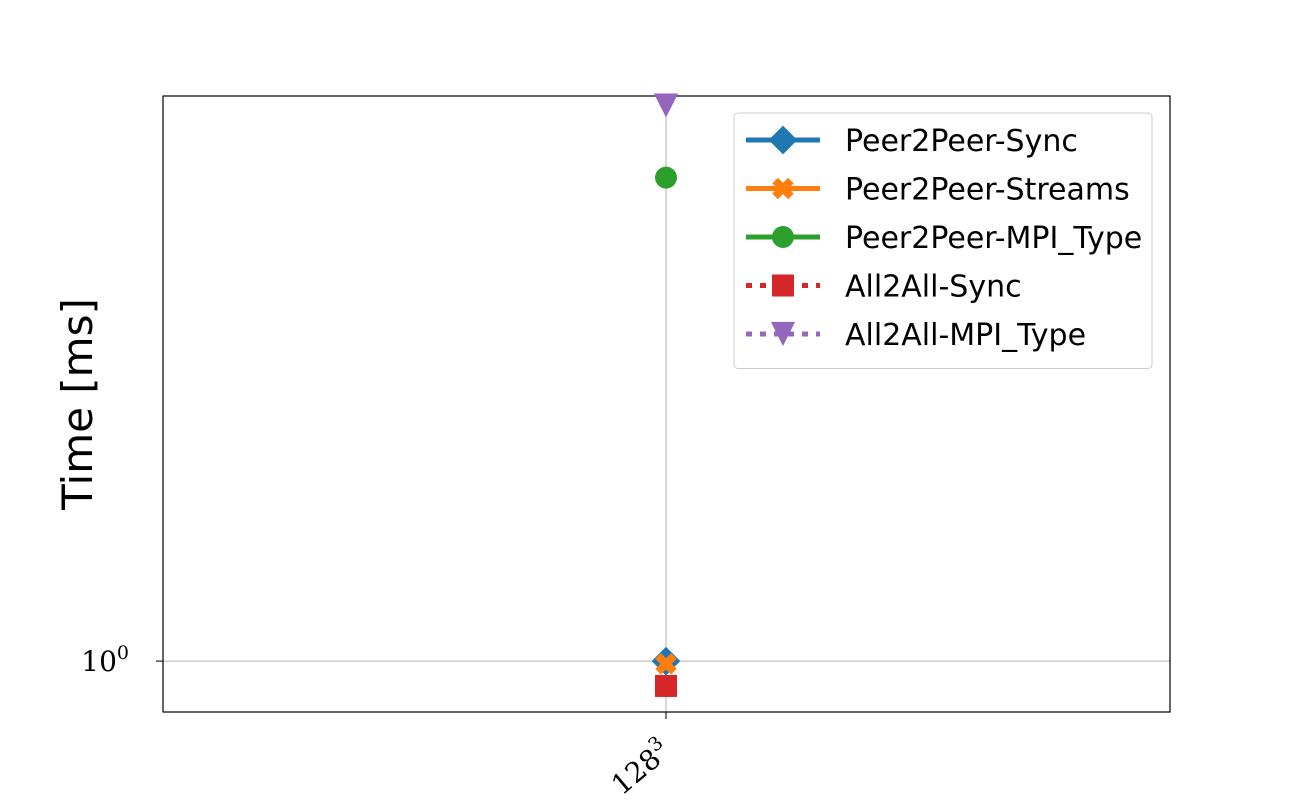  What do you see at coordinates (783, 285) in the screenshot?
I see `legend-marker-all2all-sync` at bounding box center [783, 285].